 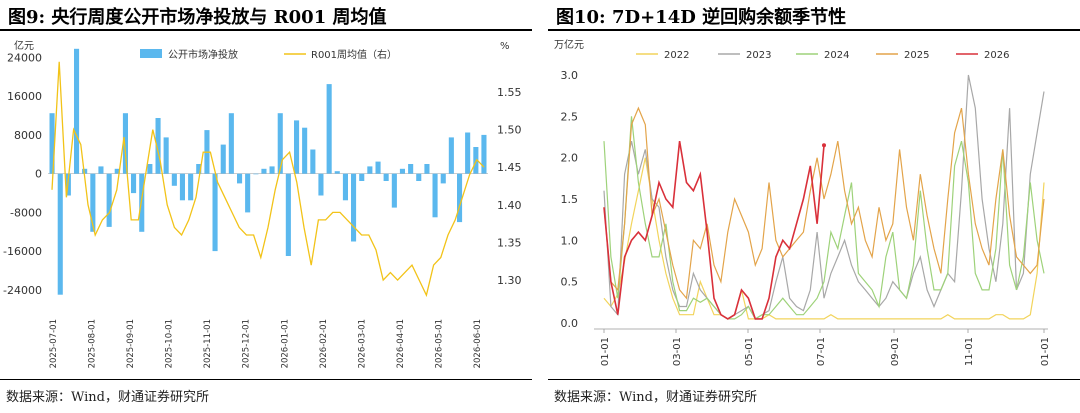 What do you see at coordinates (208, 343) in the screenshot?
I see `x-tick-label: 2025-11-01` at bounding box center [208, 343].